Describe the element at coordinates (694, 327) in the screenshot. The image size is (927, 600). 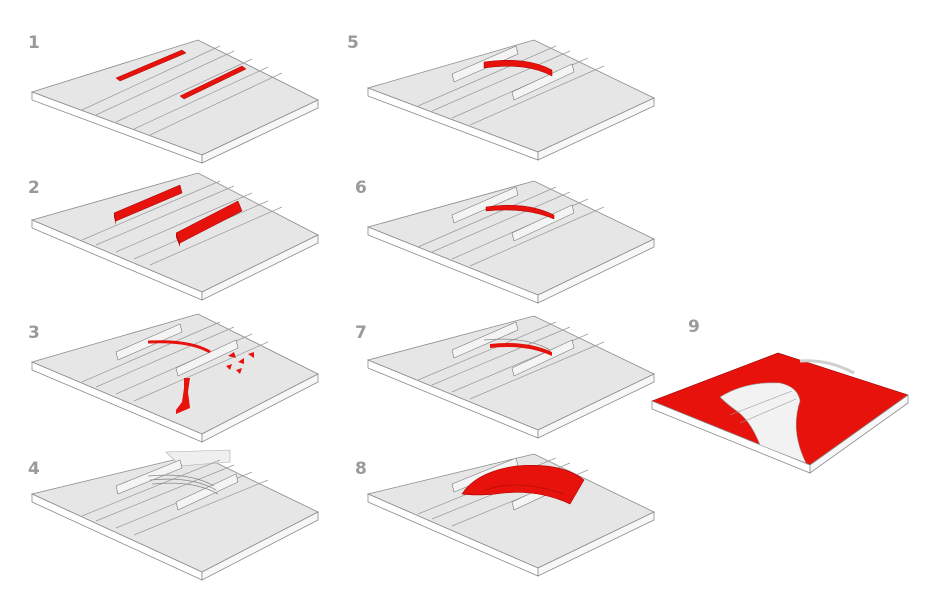
I see `step-label-9: 9` at that location.